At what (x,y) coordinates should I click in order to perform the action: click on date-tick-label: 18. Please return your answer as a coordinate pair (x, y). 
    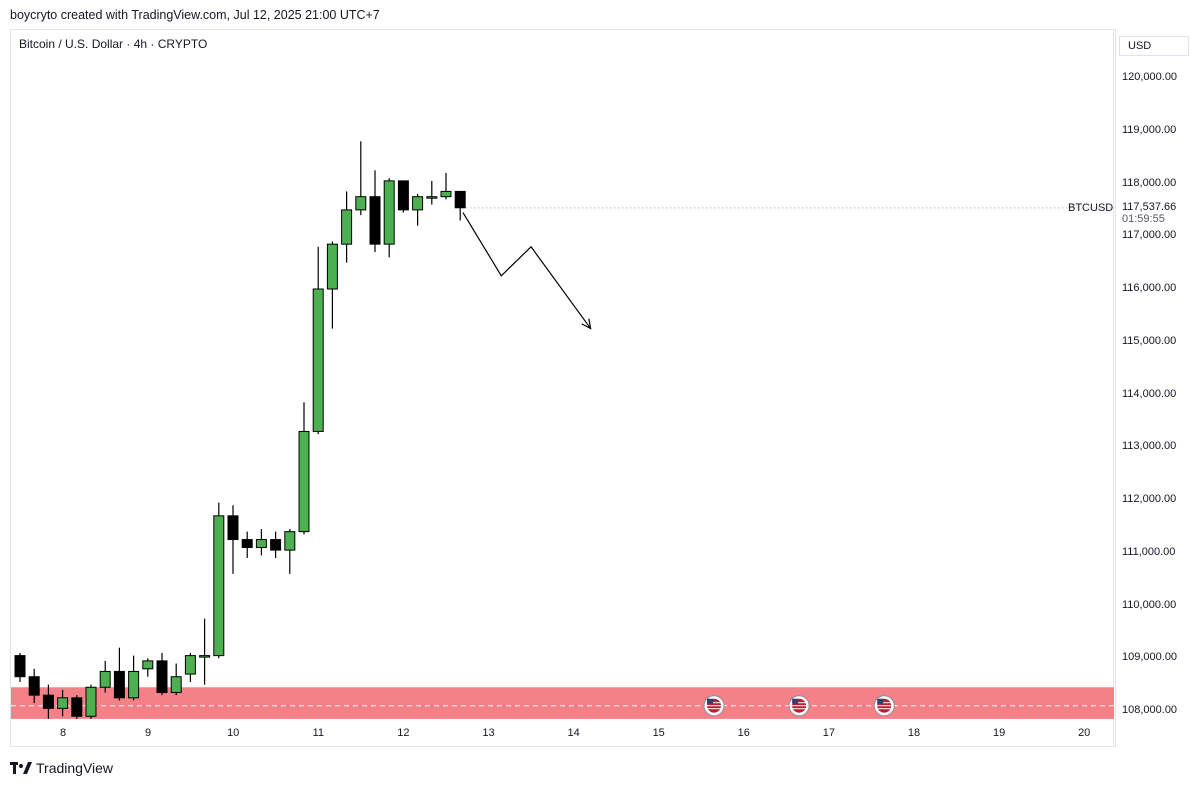
    Looking at the image, I should click on (914, 733).